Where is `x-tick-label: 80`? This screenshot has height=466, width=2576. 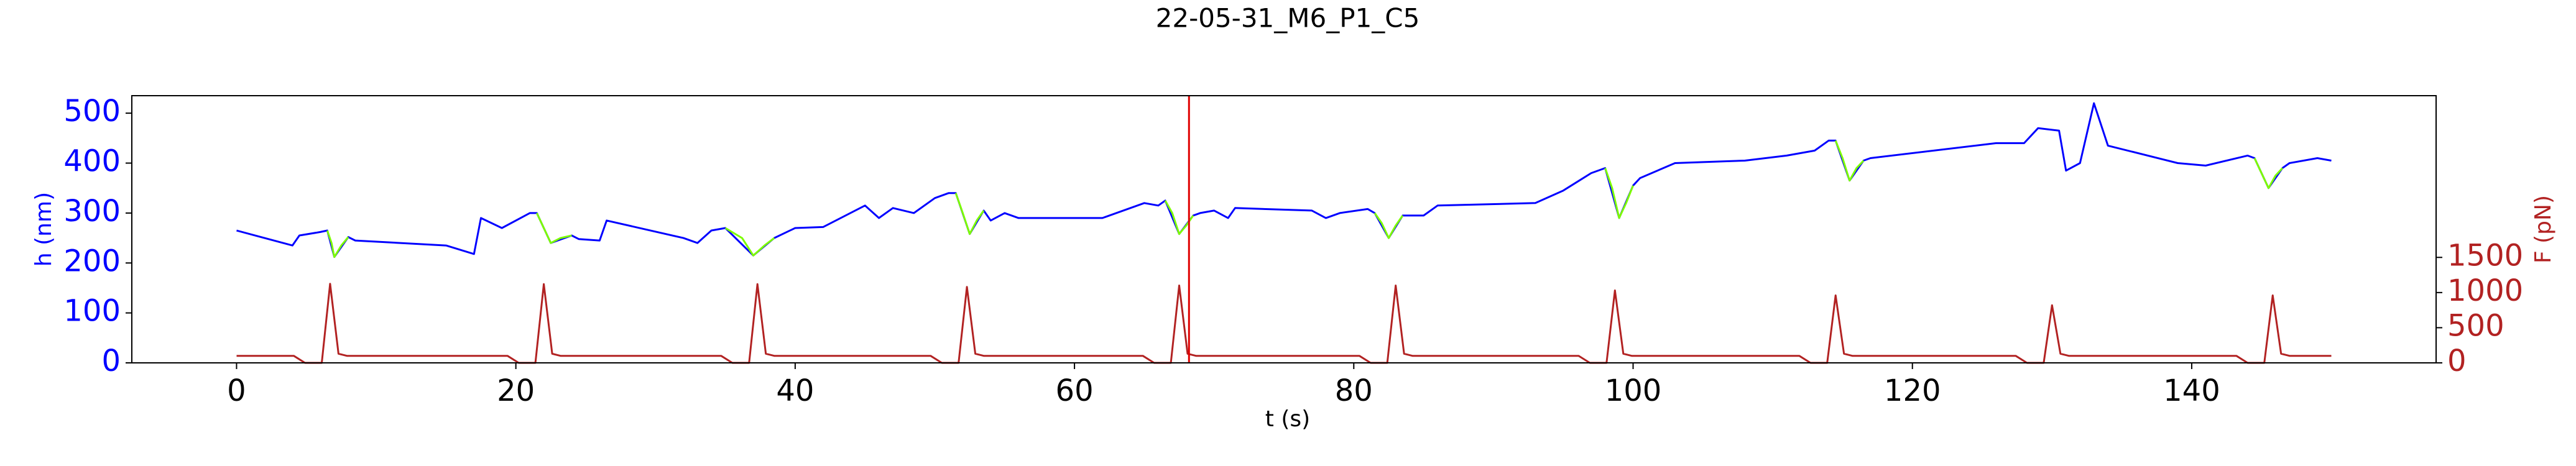
x-tick-label: 80 is located at coordinates (1354, 390).